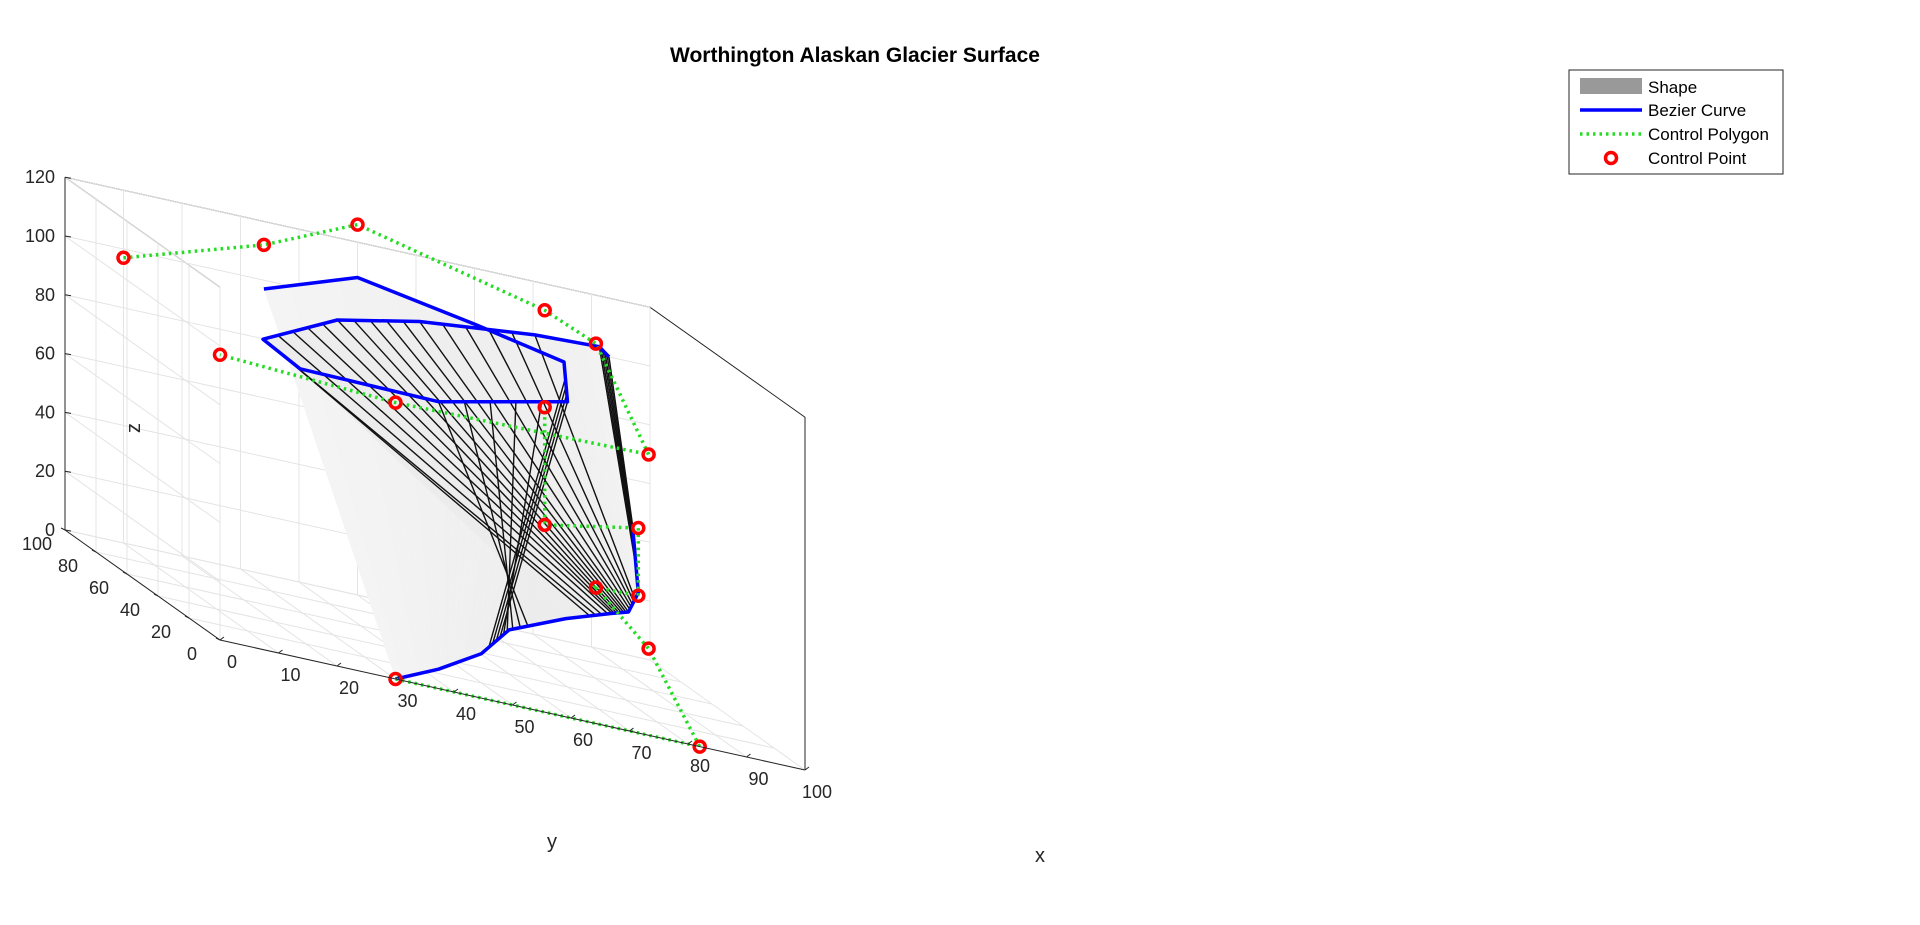 The image size is (1920, 925). Describe the element at coordinates (40, 236) in the screenshot. I see `z-tick-label: 100` at that location.